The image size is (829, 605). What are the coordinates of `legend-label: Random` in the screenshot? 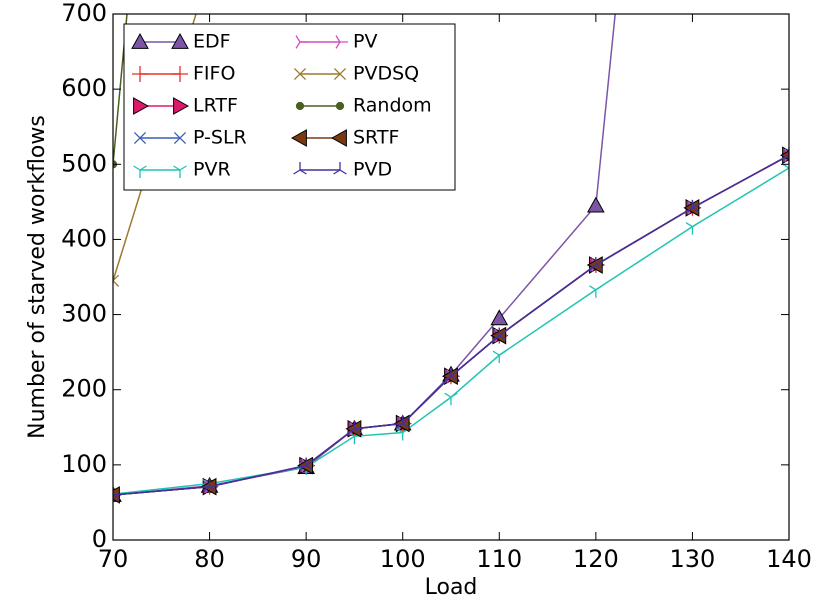 It's located at (392, 106).